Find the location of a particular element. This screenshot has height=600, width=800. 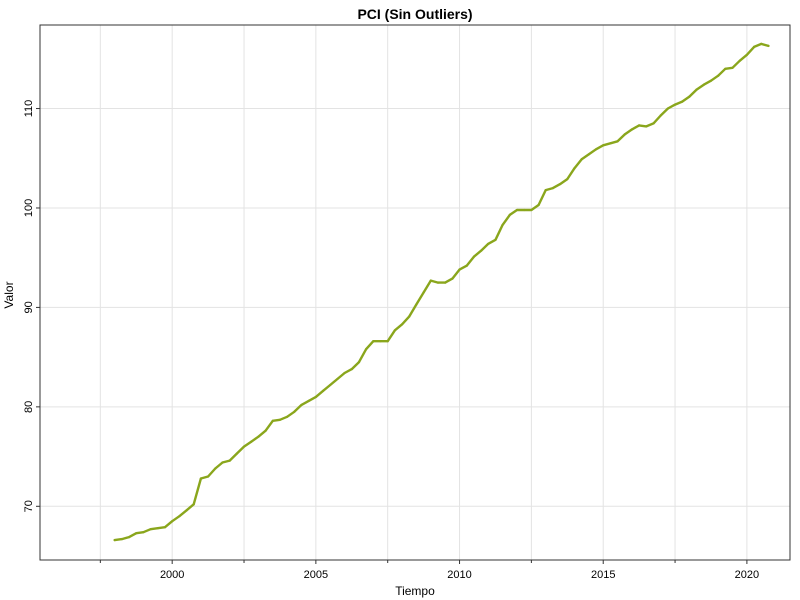

x-tick-label: 2000 is located at coordinates (172, 575).